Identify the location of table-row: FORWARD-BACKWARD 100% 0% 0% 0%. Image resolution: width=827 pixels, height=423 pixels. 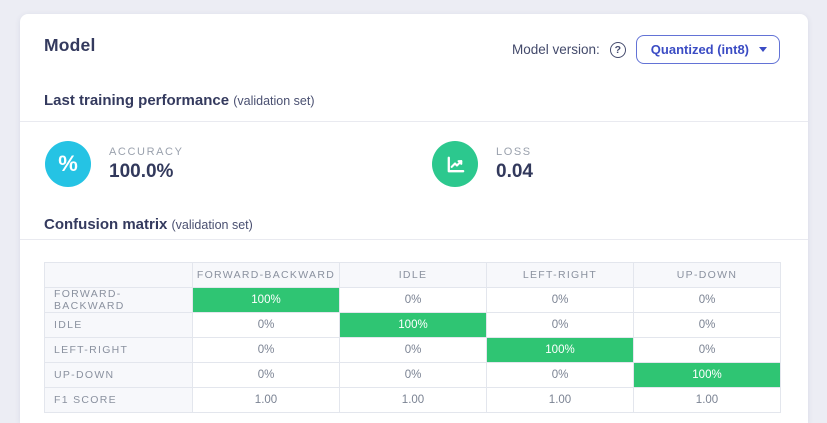
(412, 300).